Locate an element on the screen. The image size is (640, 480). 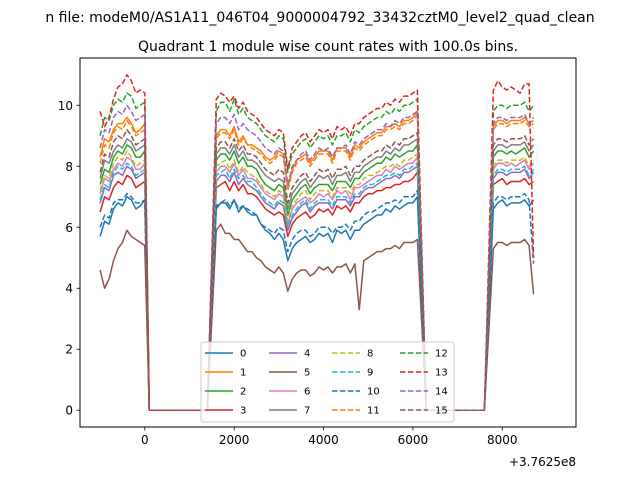
legend-label-10: 10 is located at coordinates (373, 392).